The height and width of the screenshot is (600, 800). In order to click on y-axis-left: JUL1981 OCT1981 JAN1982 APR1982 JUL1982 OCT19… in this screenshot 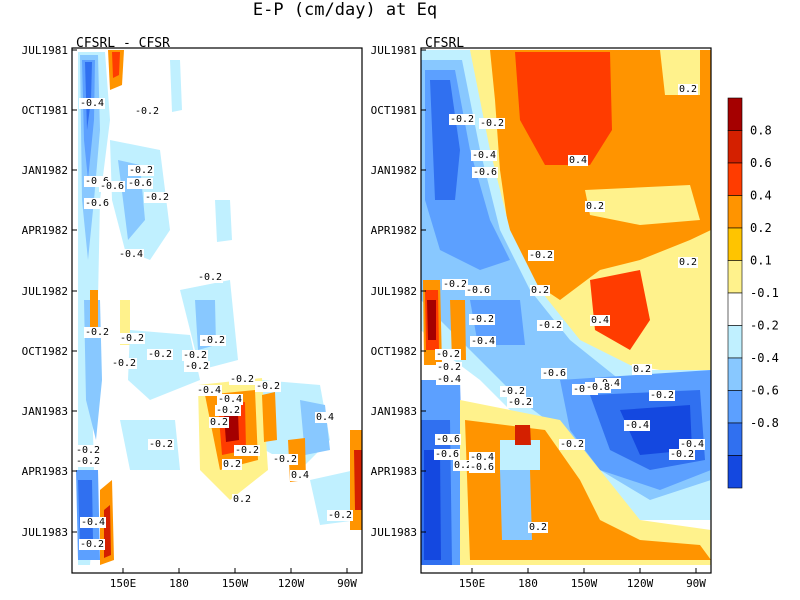, I will do `click(49, 291)`.